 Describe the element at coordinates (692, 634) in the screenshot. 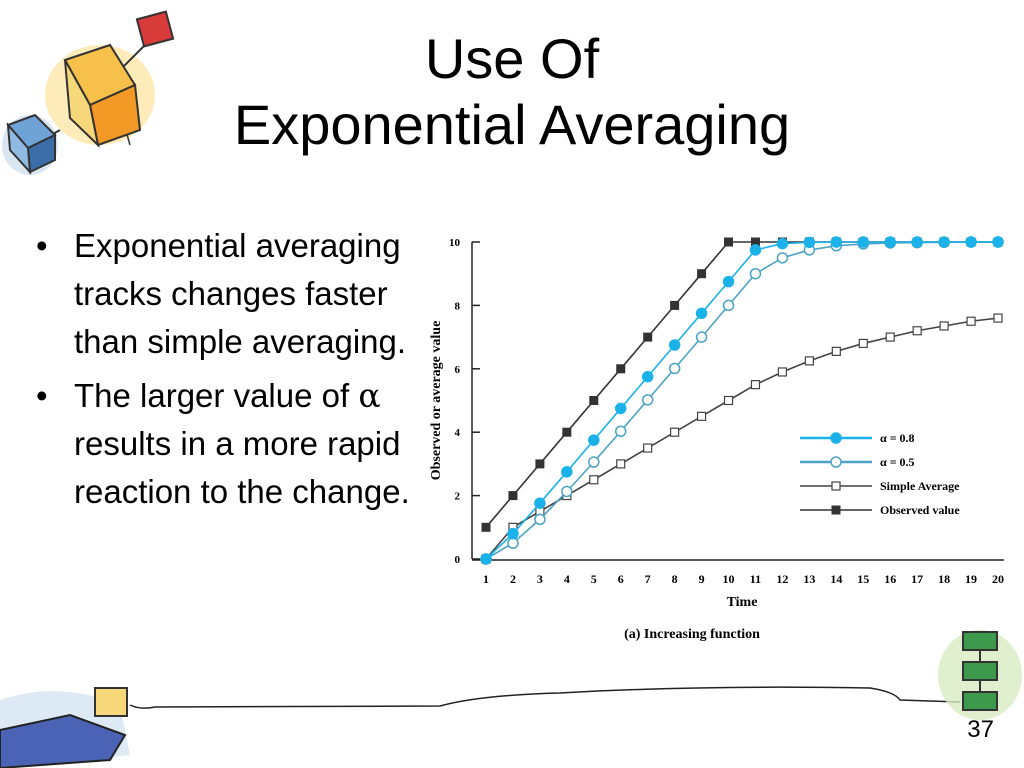

I see `chart-caption: (a) Increasing function` at that location.